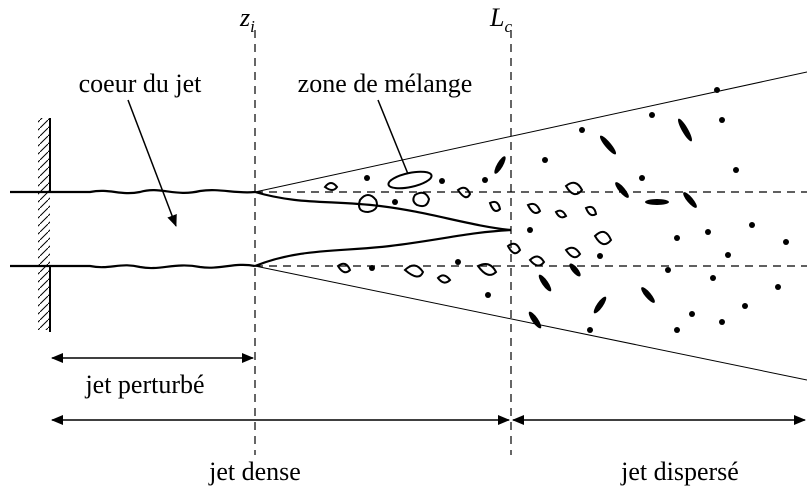  Describe the element at coordinates (268, 163) in the screenshot. I see `leaders` at that location.